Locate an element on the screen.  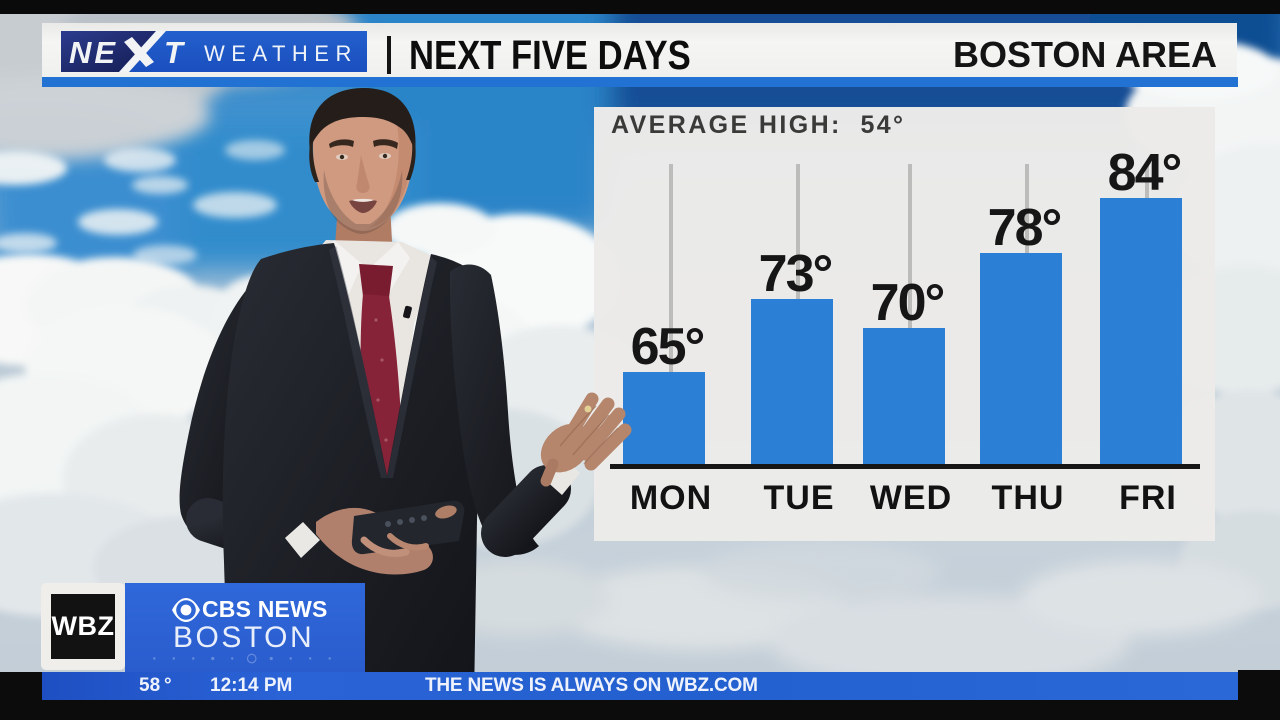
svg-text: T is located at coordinates (175, 52).